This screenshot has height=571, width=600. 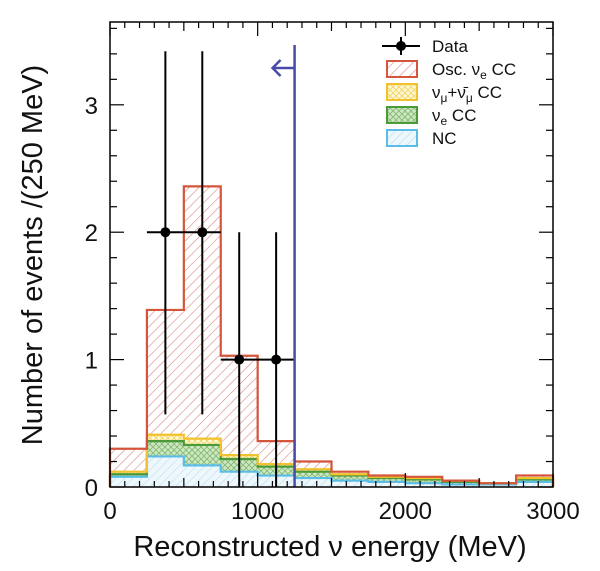 What do you see at coordinates (276, 68) in the screenshot?
I see `cut-arrow-head` at bounding box center [276, 68].